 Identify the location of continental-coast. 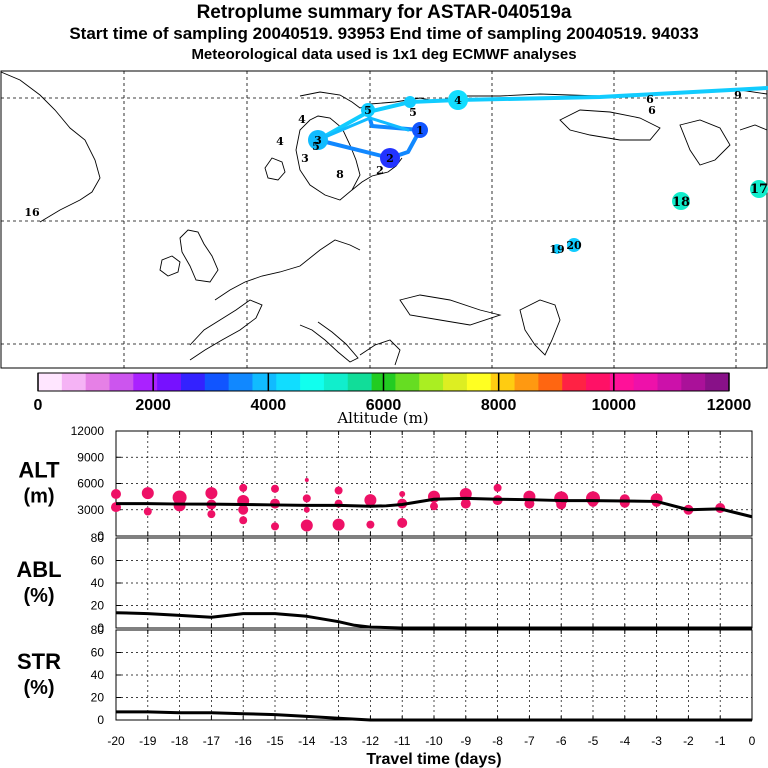
(287, 270).